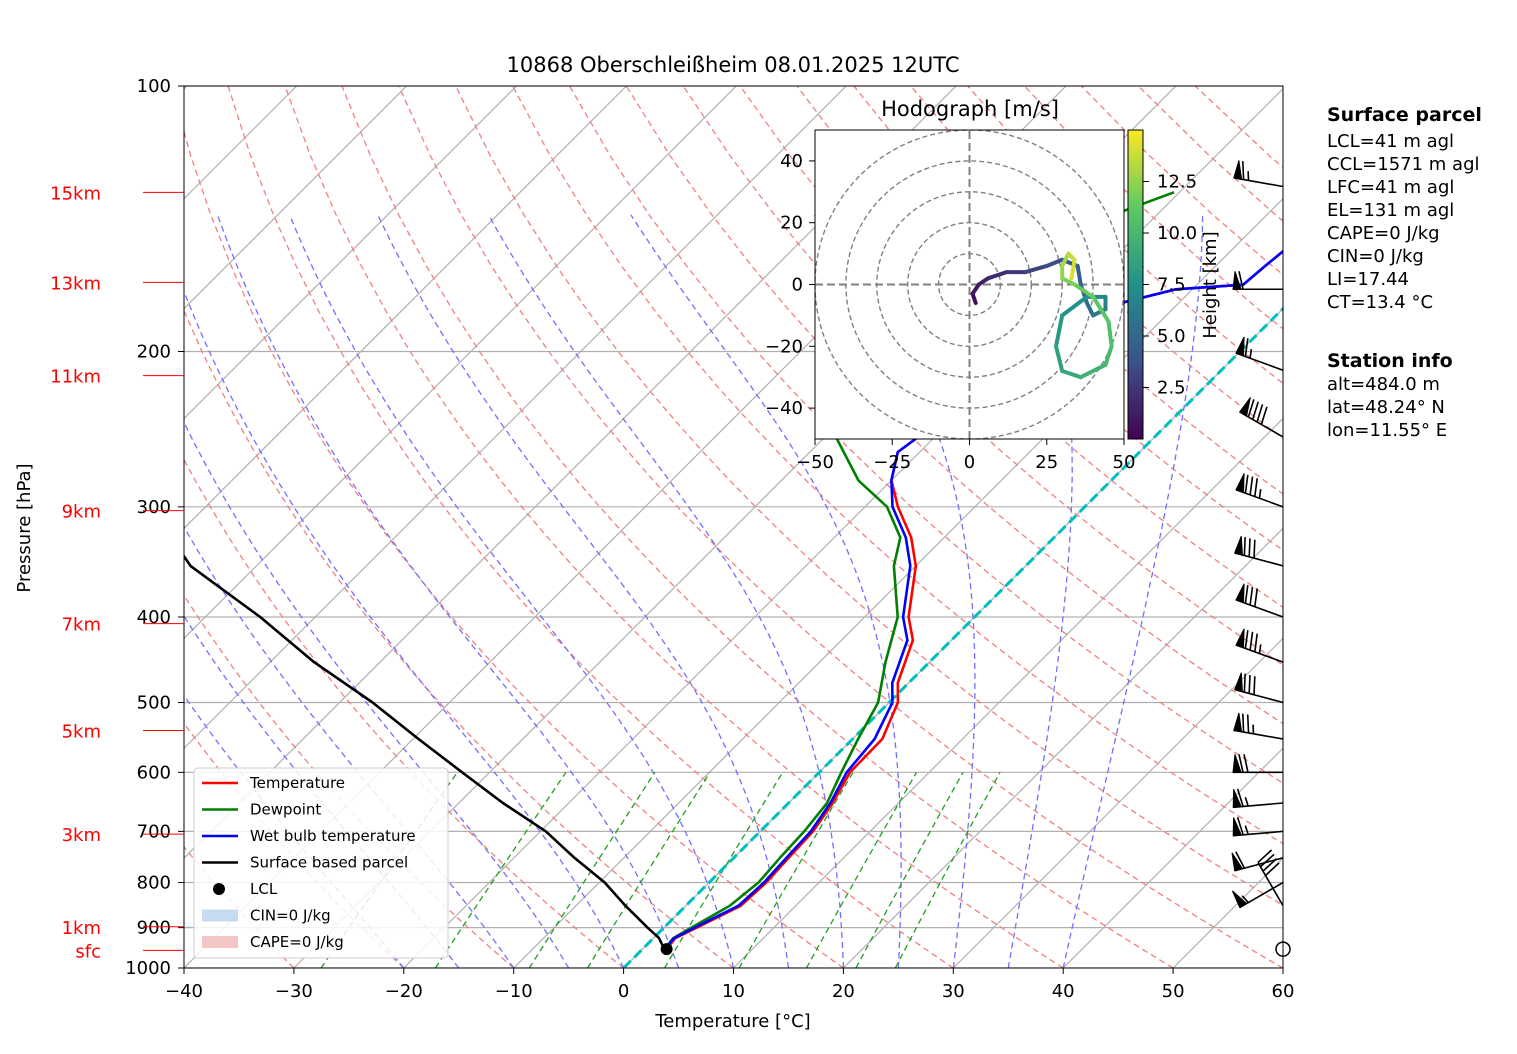  What do you see at coordinates (329, 863) in the screenshot?
I see `legend-label: Surface based parcel` at bounding box center [329, 863].